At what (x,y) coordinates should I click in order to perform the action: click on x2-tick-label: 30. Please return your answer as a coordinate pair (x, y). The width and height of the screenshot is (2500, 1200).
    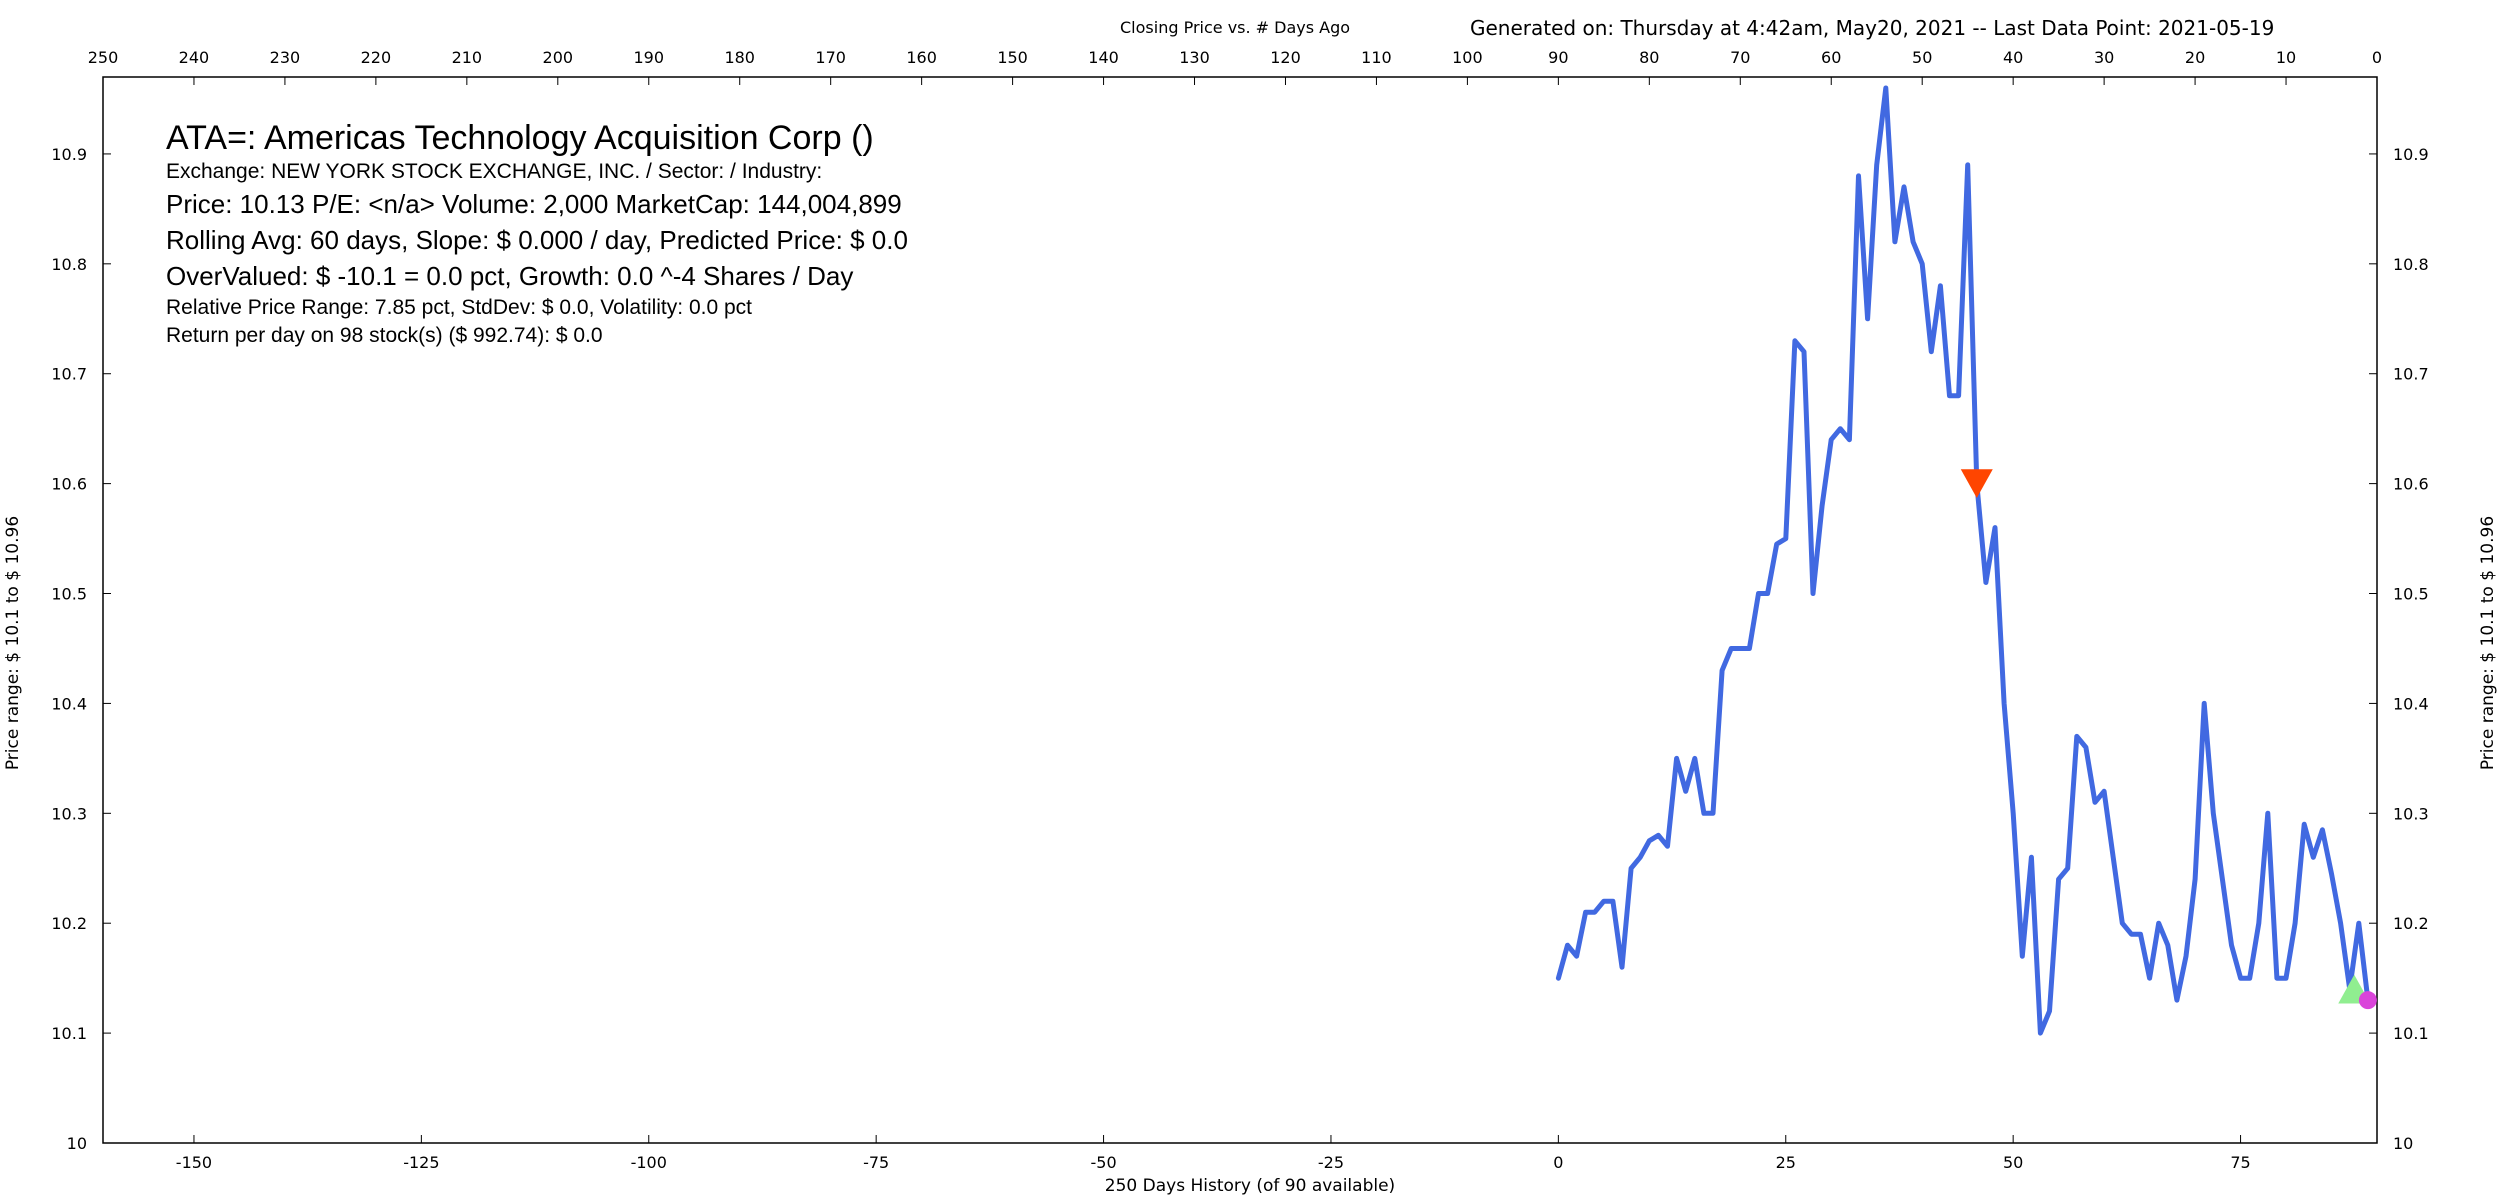
    Looking at the image, I should click on (2104, 57).